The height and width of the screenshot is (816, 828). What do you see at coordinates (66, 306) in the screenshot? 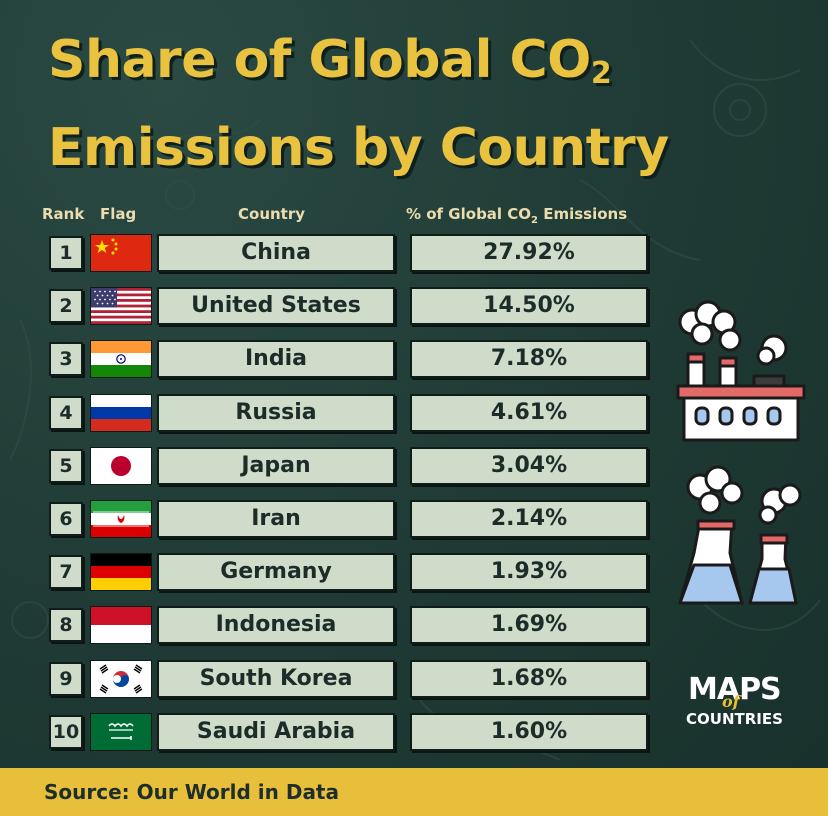
I see `rank-united-states: 2` at bounding box center [66, 306].